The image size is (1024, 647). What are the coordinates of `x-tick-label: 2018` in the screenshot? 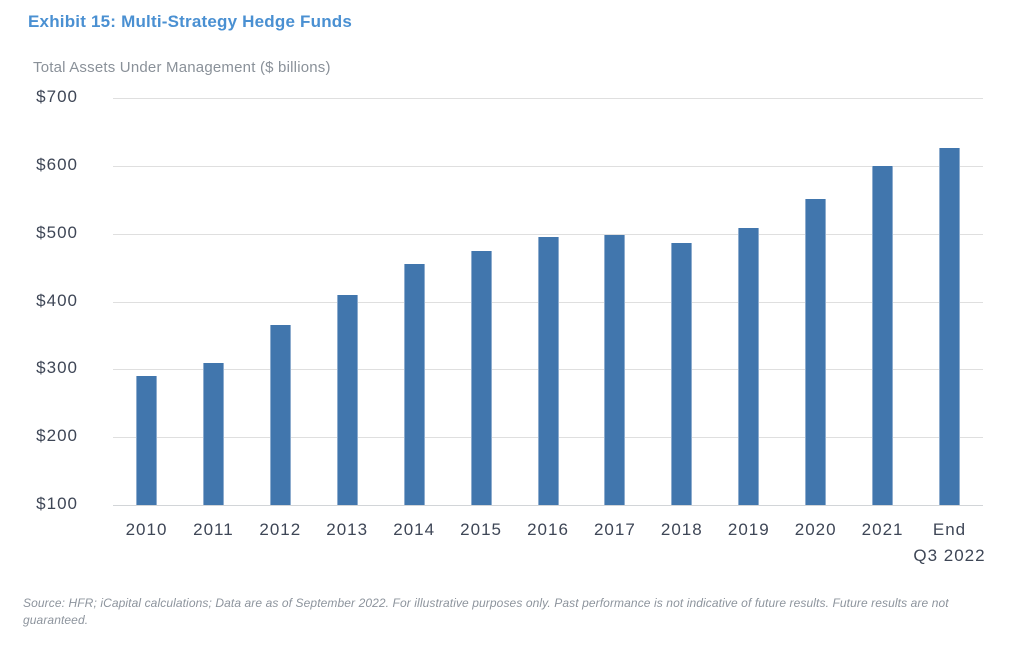 It's located at (682, 530).